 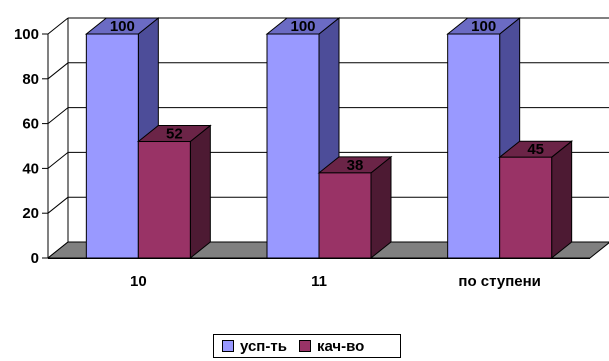 I want to click on data-label: 38, so click(x=355, y=165).